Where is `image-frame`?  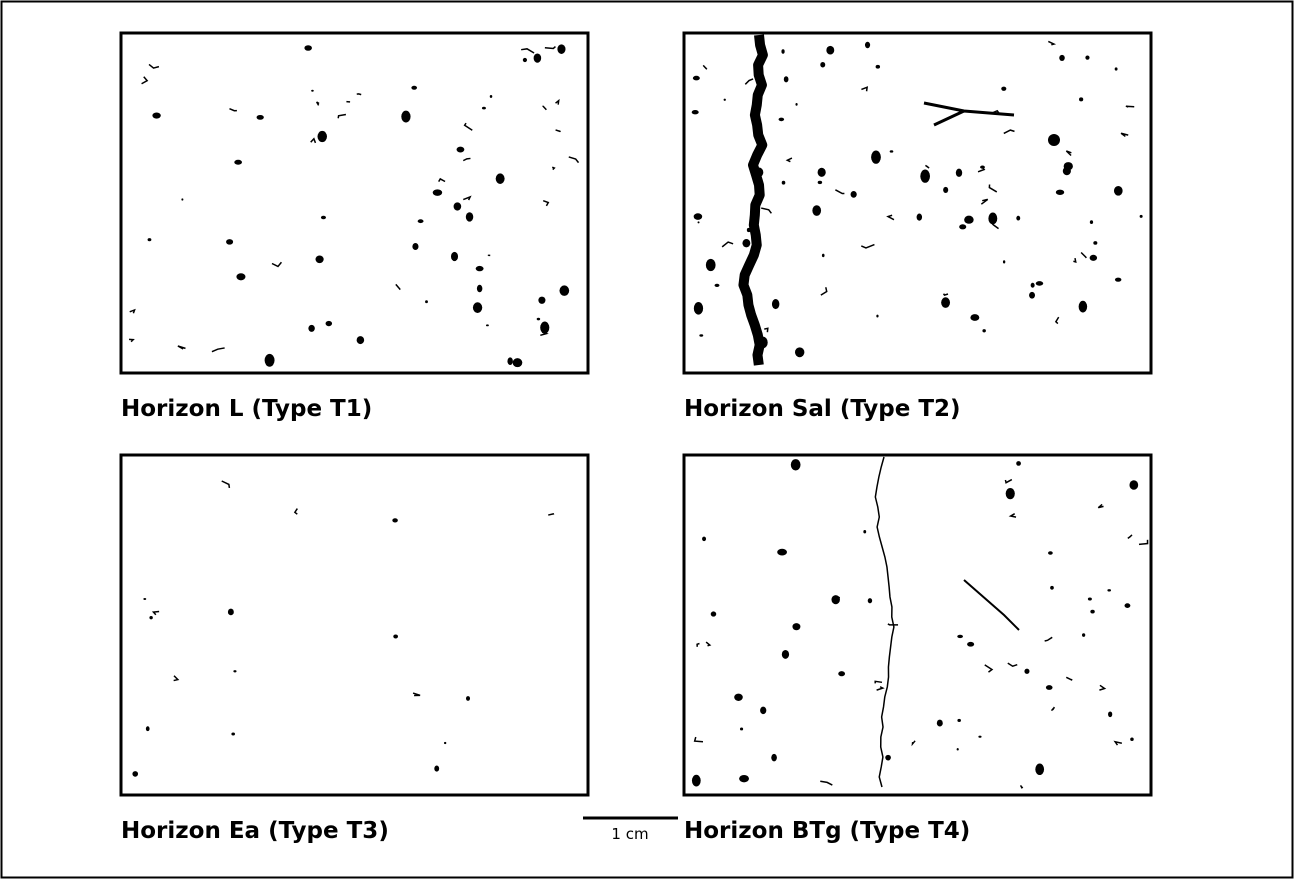 image-frame is located at coordinates (354, 203).